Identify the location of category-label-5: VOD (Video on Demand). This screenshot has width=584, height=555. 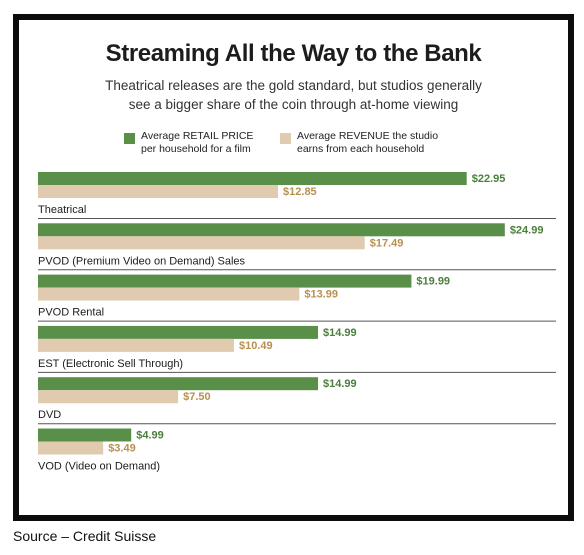
(99, 467).